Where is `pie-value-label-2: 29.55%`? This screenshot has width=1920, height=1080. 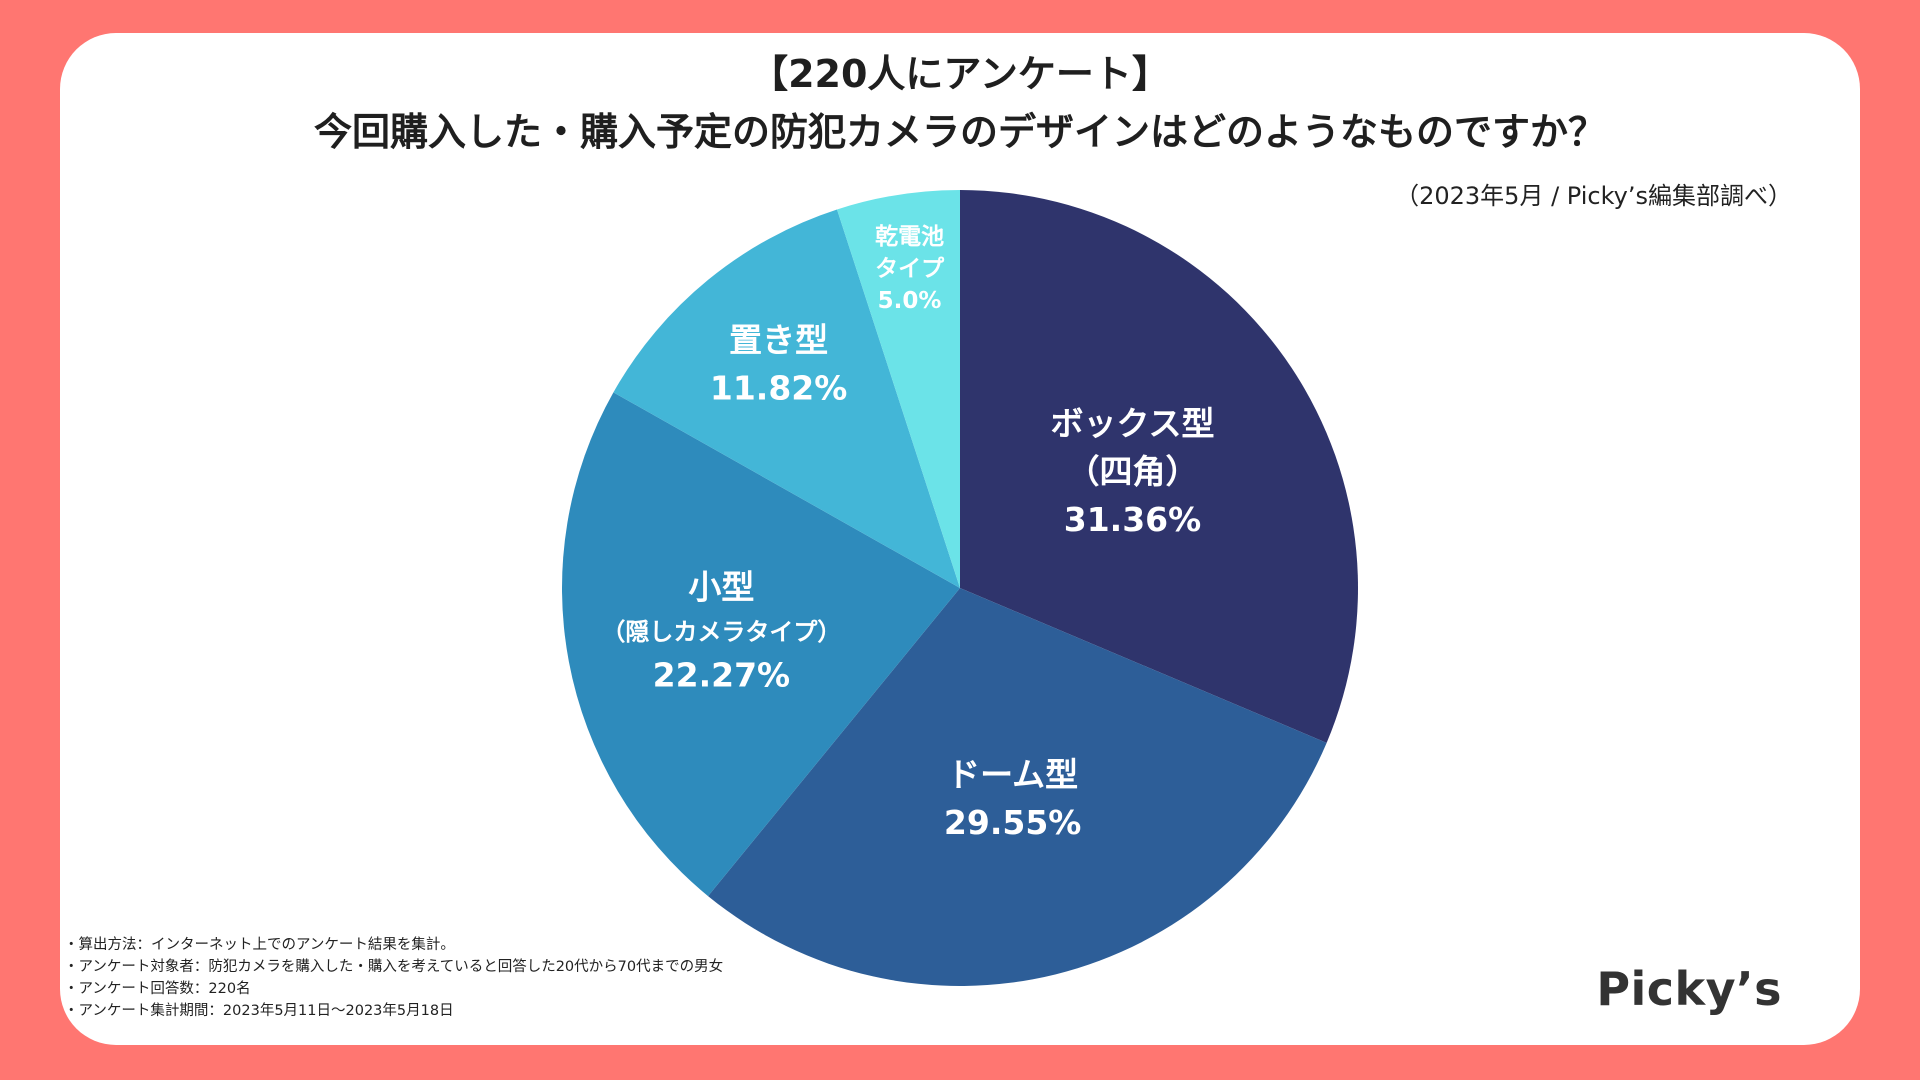
pie-value-label-2: 29.55% is located at coordinates (1012, 822).